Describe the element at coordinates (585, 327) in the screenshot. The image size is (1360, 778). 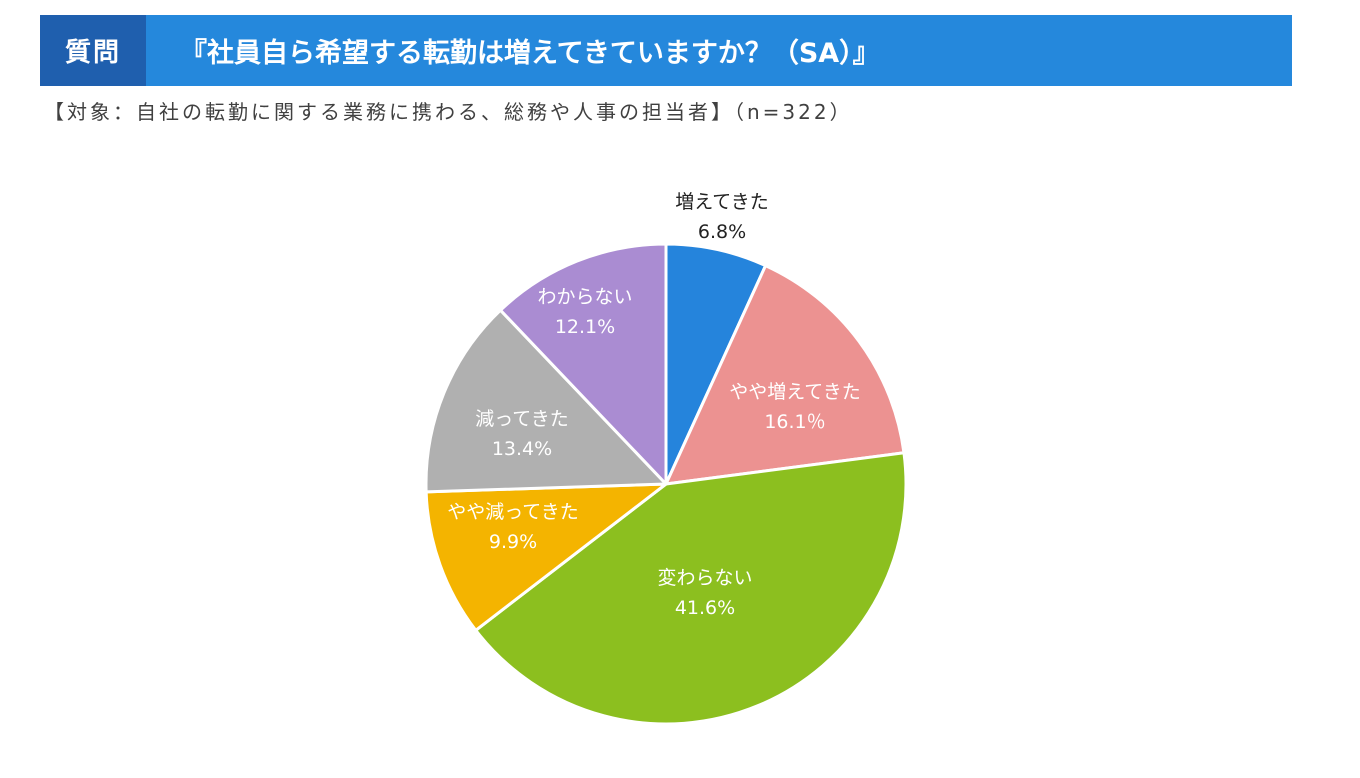
I see `slice-value-label: 12.1%` at that location.